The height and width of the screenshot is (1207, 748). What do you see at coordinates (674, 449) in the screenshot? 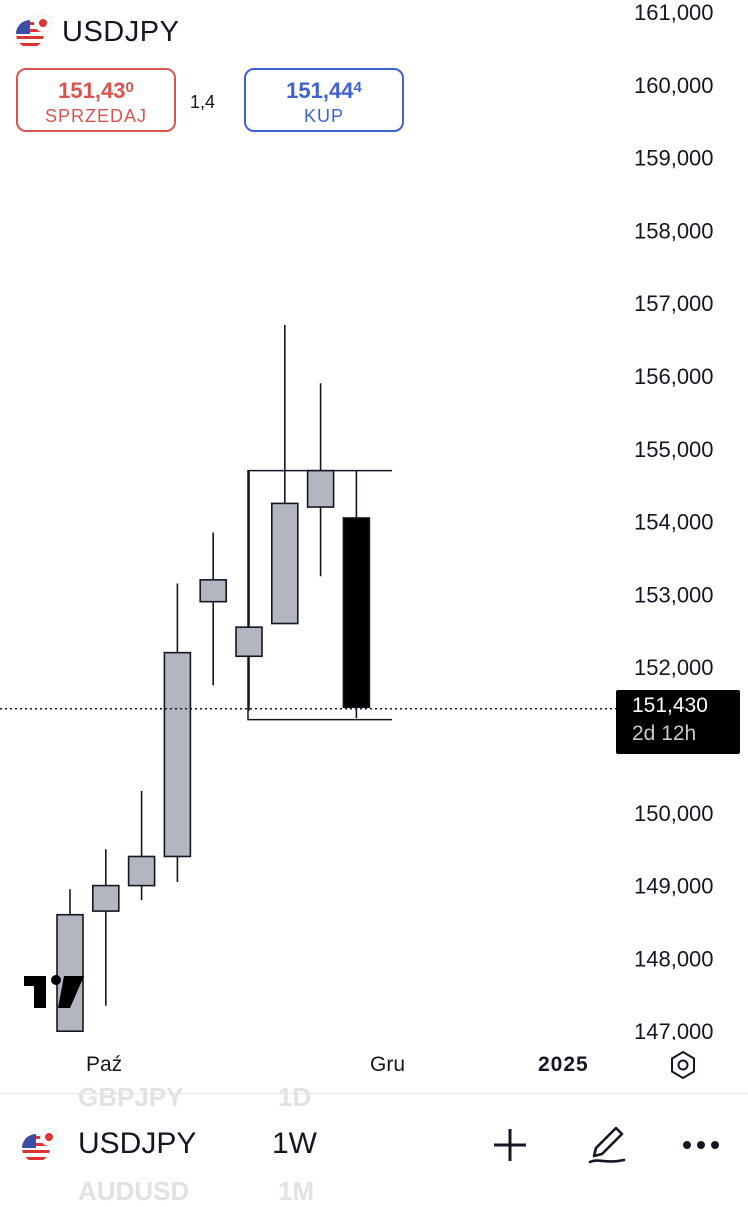
I see `price-tick-label: 155,000` at bounding box center [674, 449].